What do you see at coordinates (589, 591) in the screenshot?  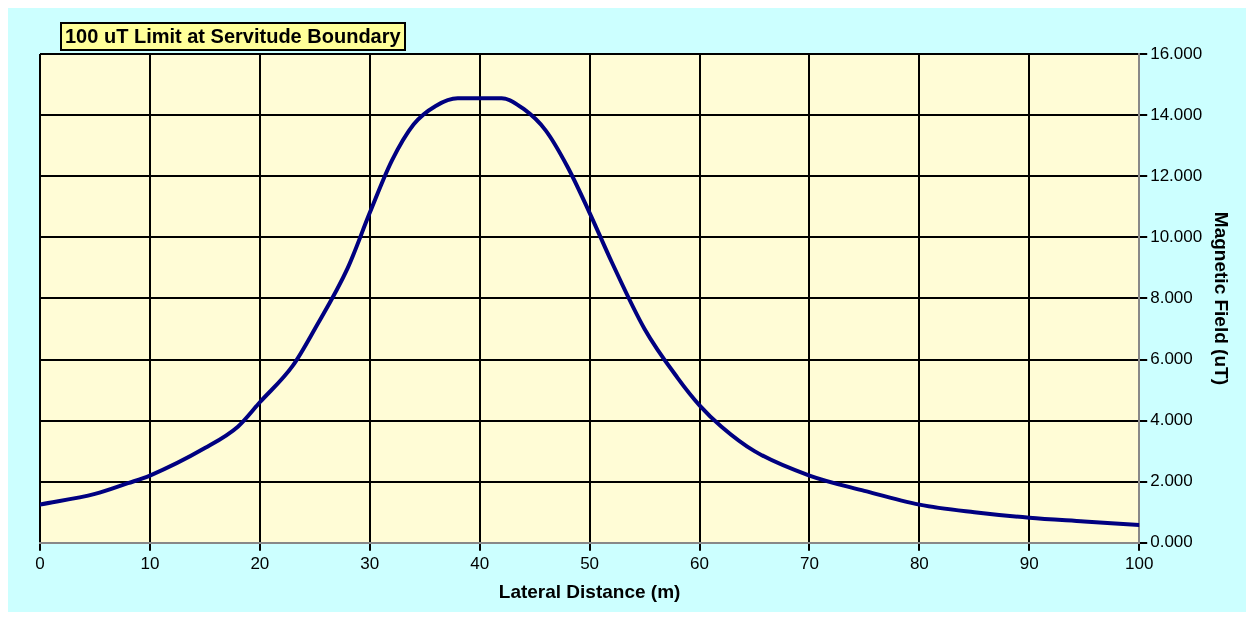 I see `x-axis-title: Lateral Distance (m)` at bounding box center [589, 591].